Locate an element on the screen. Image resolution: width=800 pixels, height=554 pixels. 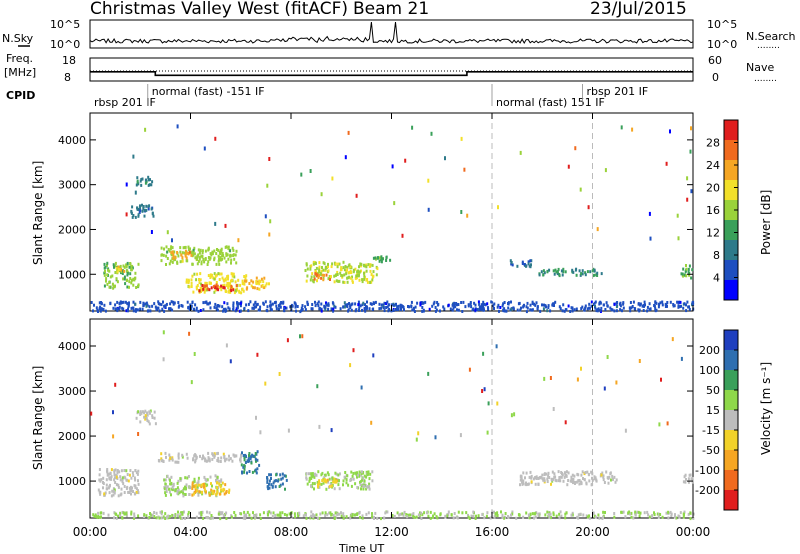
colorbar-swatch is located at coordinates (731, 440).